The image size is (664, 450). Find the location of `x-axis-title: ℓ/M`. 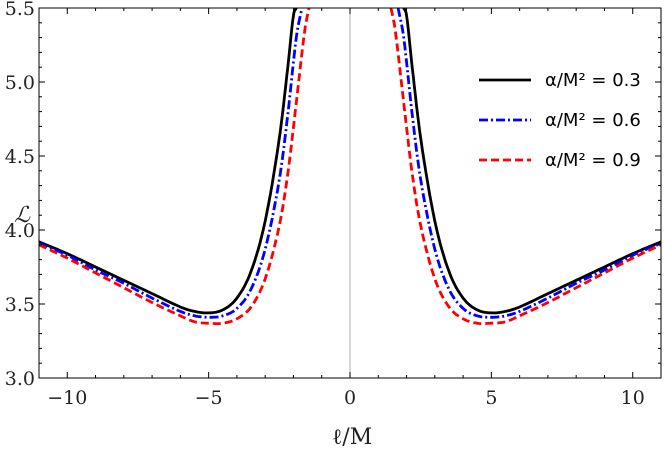

x-axis-title: ℓ/M is located at coordinates (352, 437).